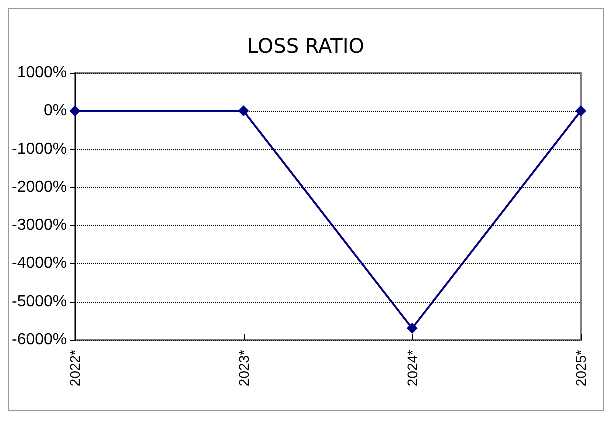 Image resolution: width=614 pixels, height=421 pixels. Describe the element at coordinates (40, 263) in the screenshot. I see `y-tick-label: -4000%` at that location.